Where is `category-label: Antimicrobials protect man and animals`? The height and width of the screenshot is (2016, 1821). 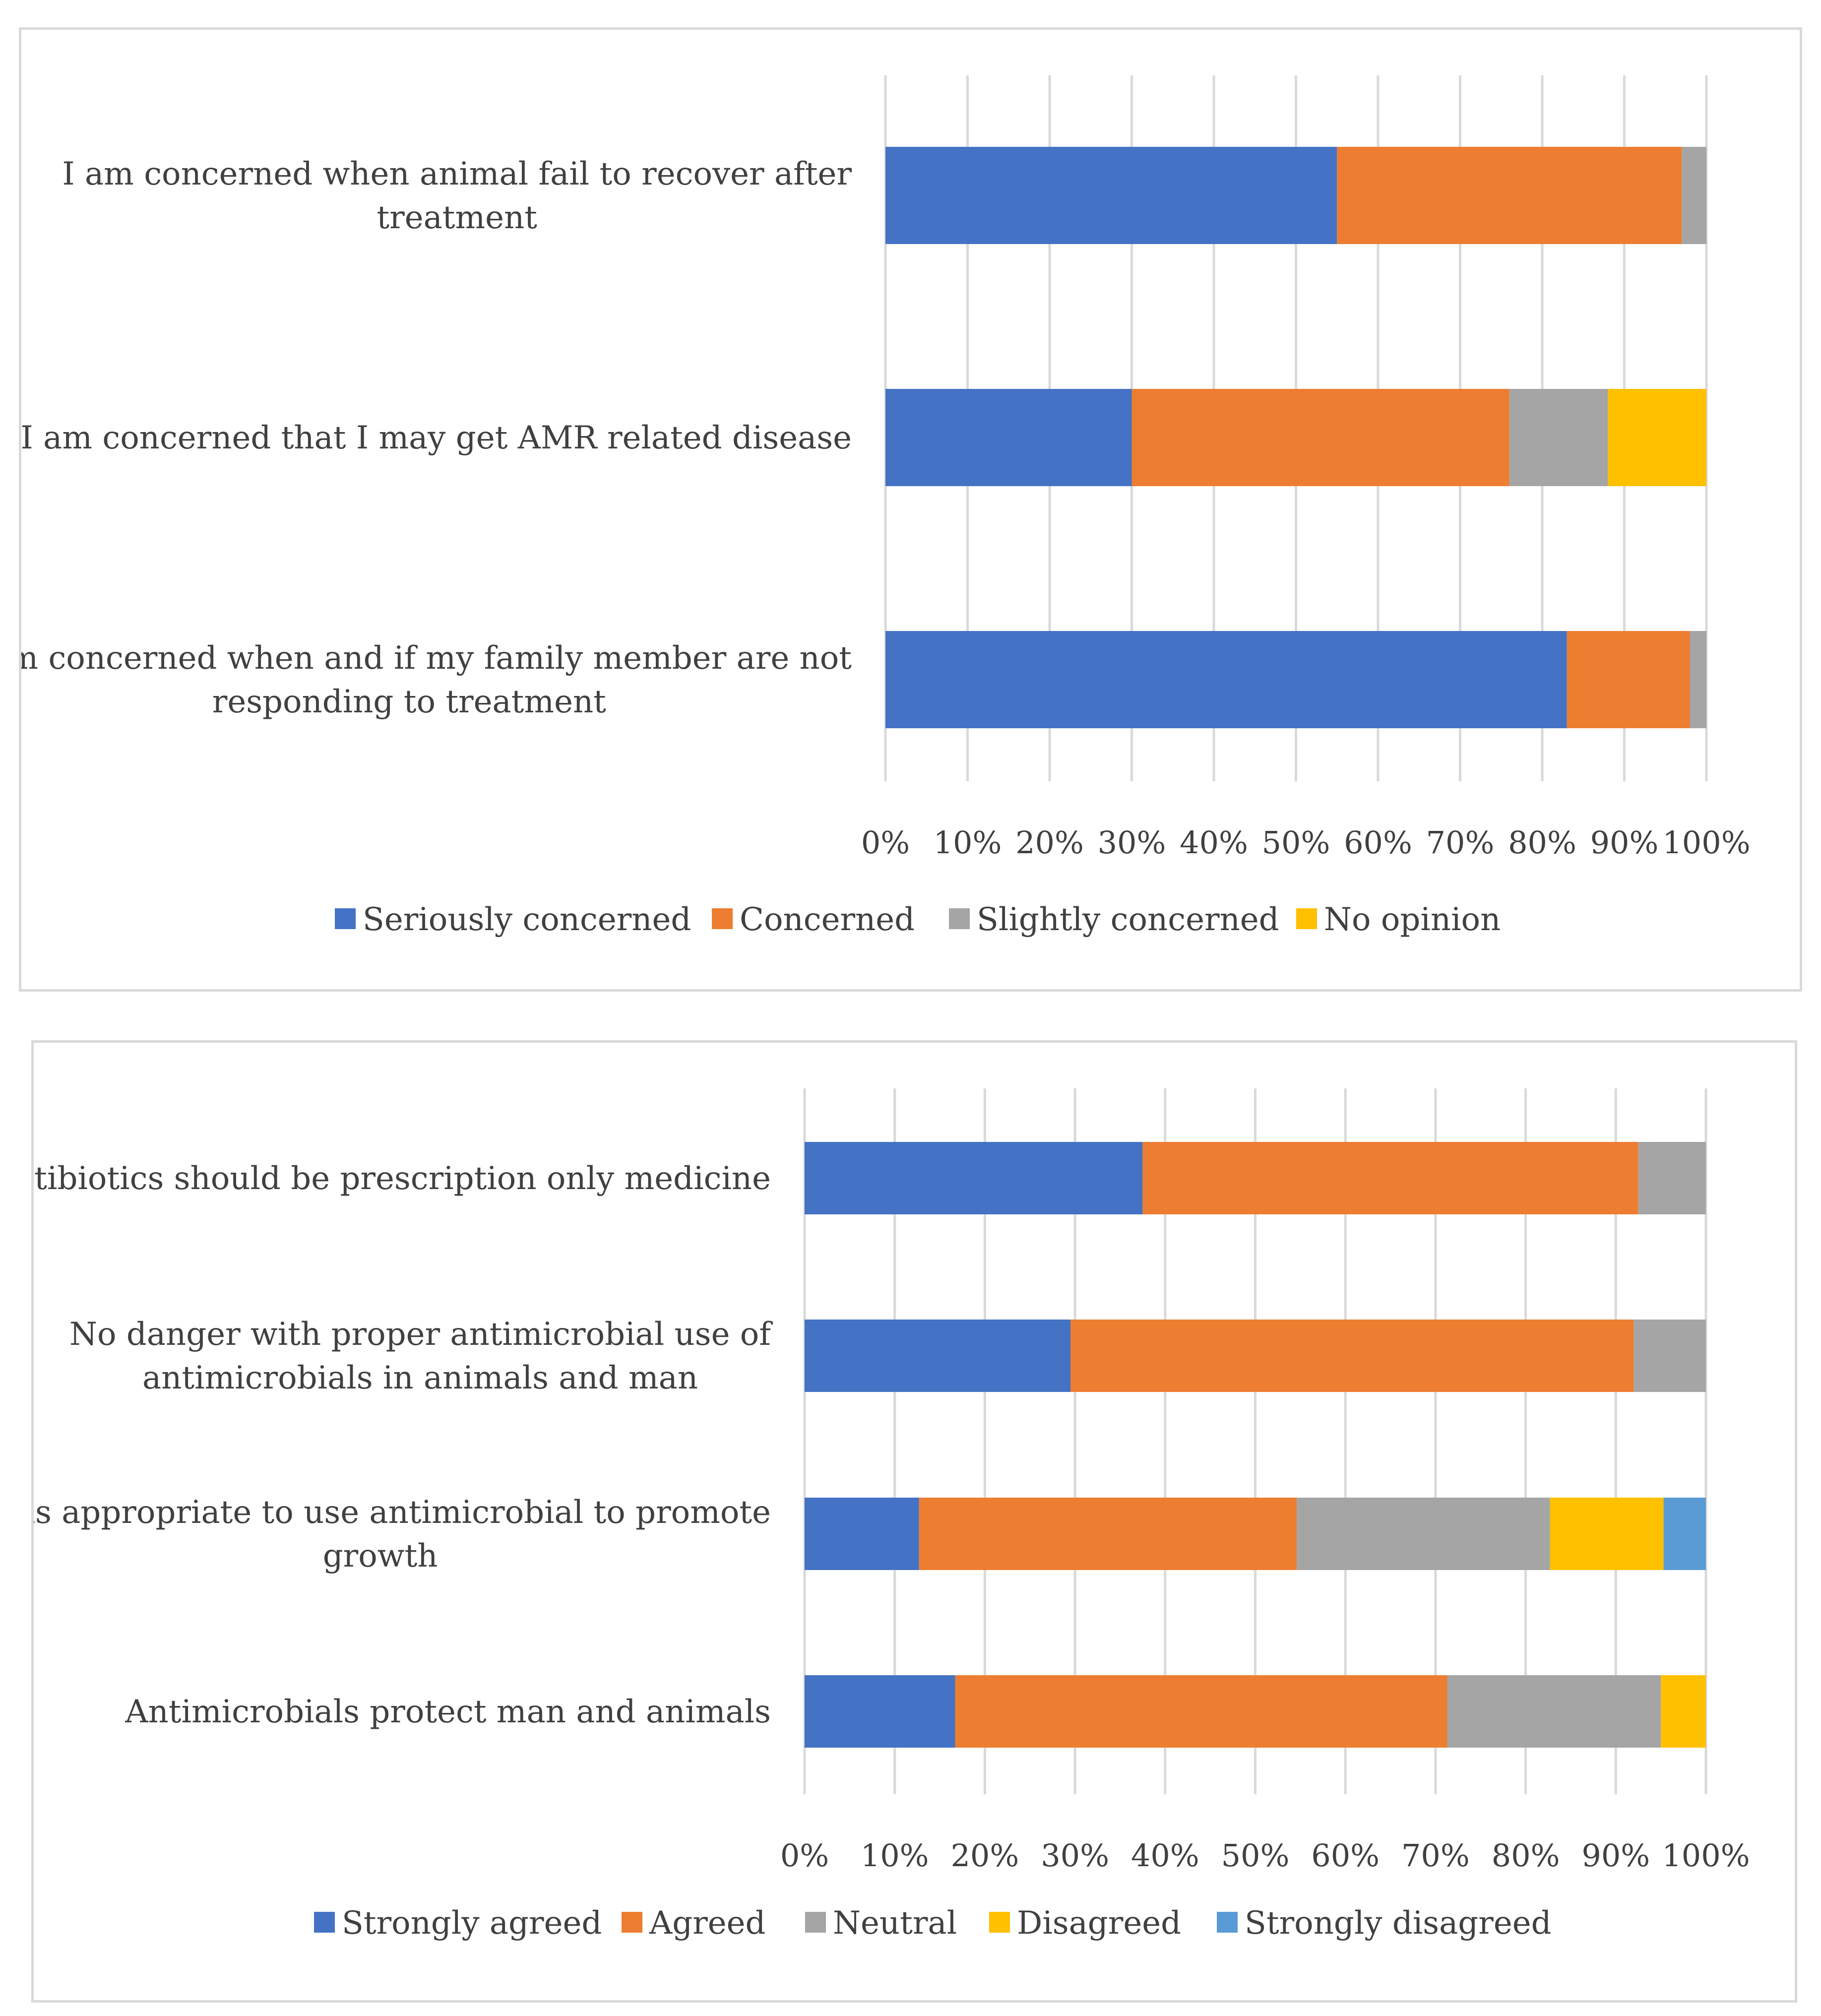 category-label: Antimicrobials protect man and animals is located at coordinates (448, 1712).